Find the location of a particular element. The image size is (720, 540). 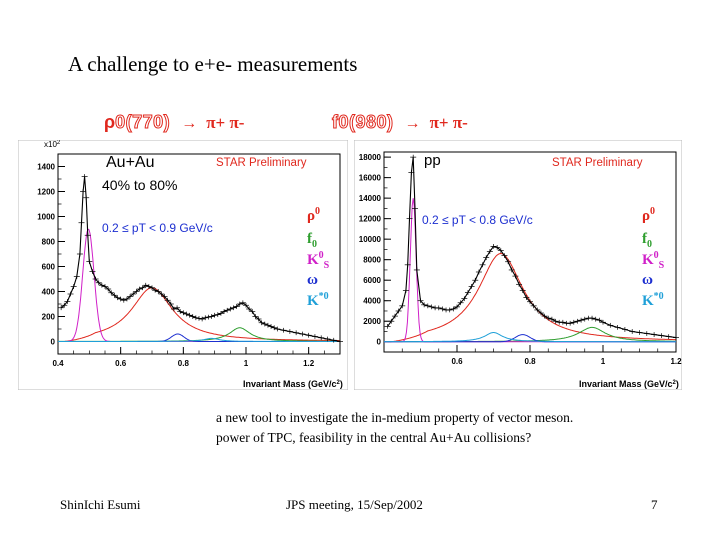

pp-y-tick-label: 10000 is located at coordinates (370, 239).